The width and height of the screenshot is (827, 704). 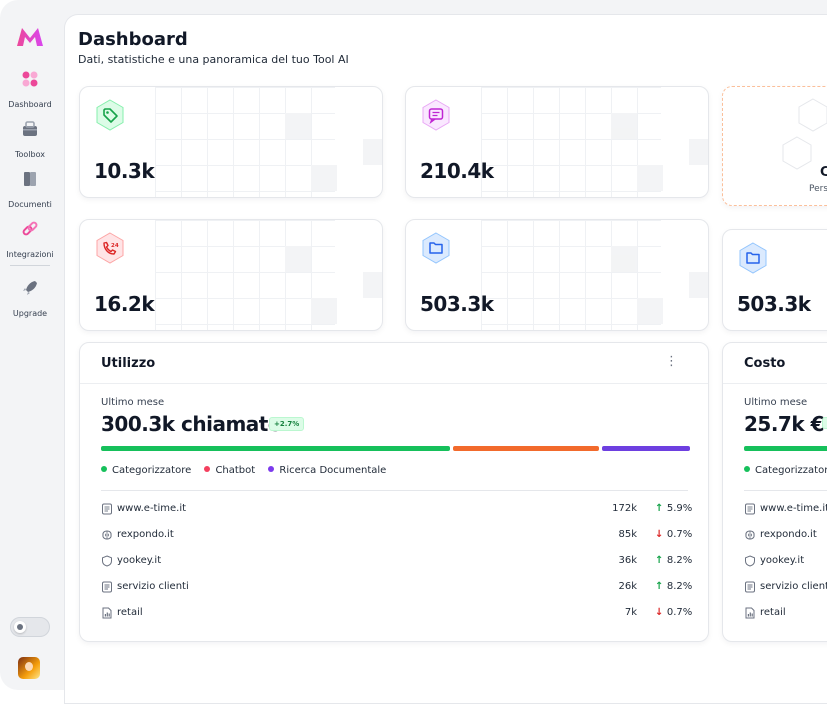 I want to click on trend-value: 5.9%, so click(x=679, y=508).